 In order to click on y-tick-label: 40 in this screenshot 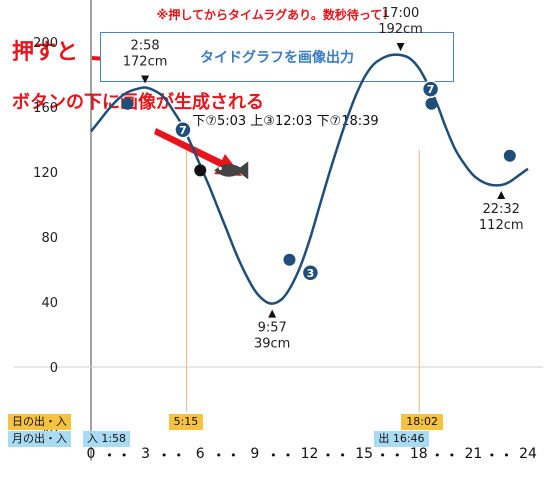, I will do `click(49, 303)`.